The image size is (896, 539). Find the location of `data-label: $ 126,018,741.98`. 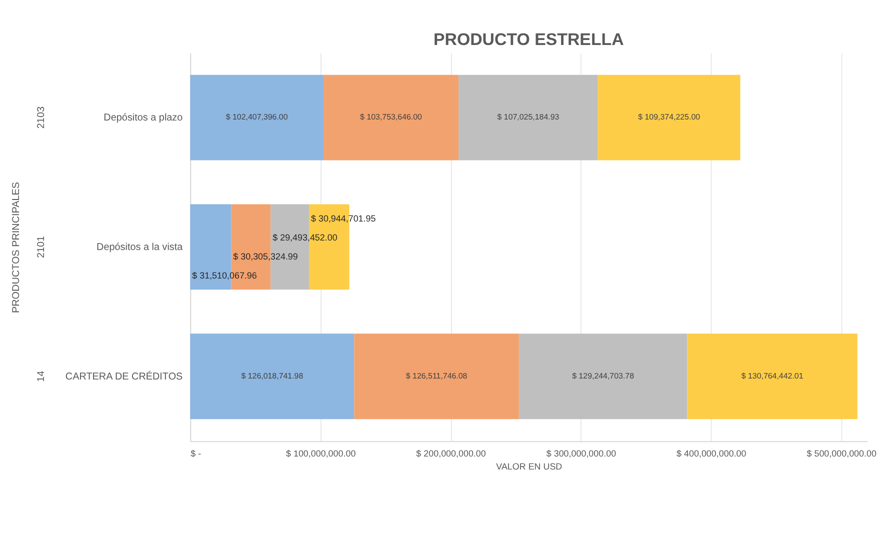

data-label: $ 126,018,741.98 is located at coordinates (272, 375).